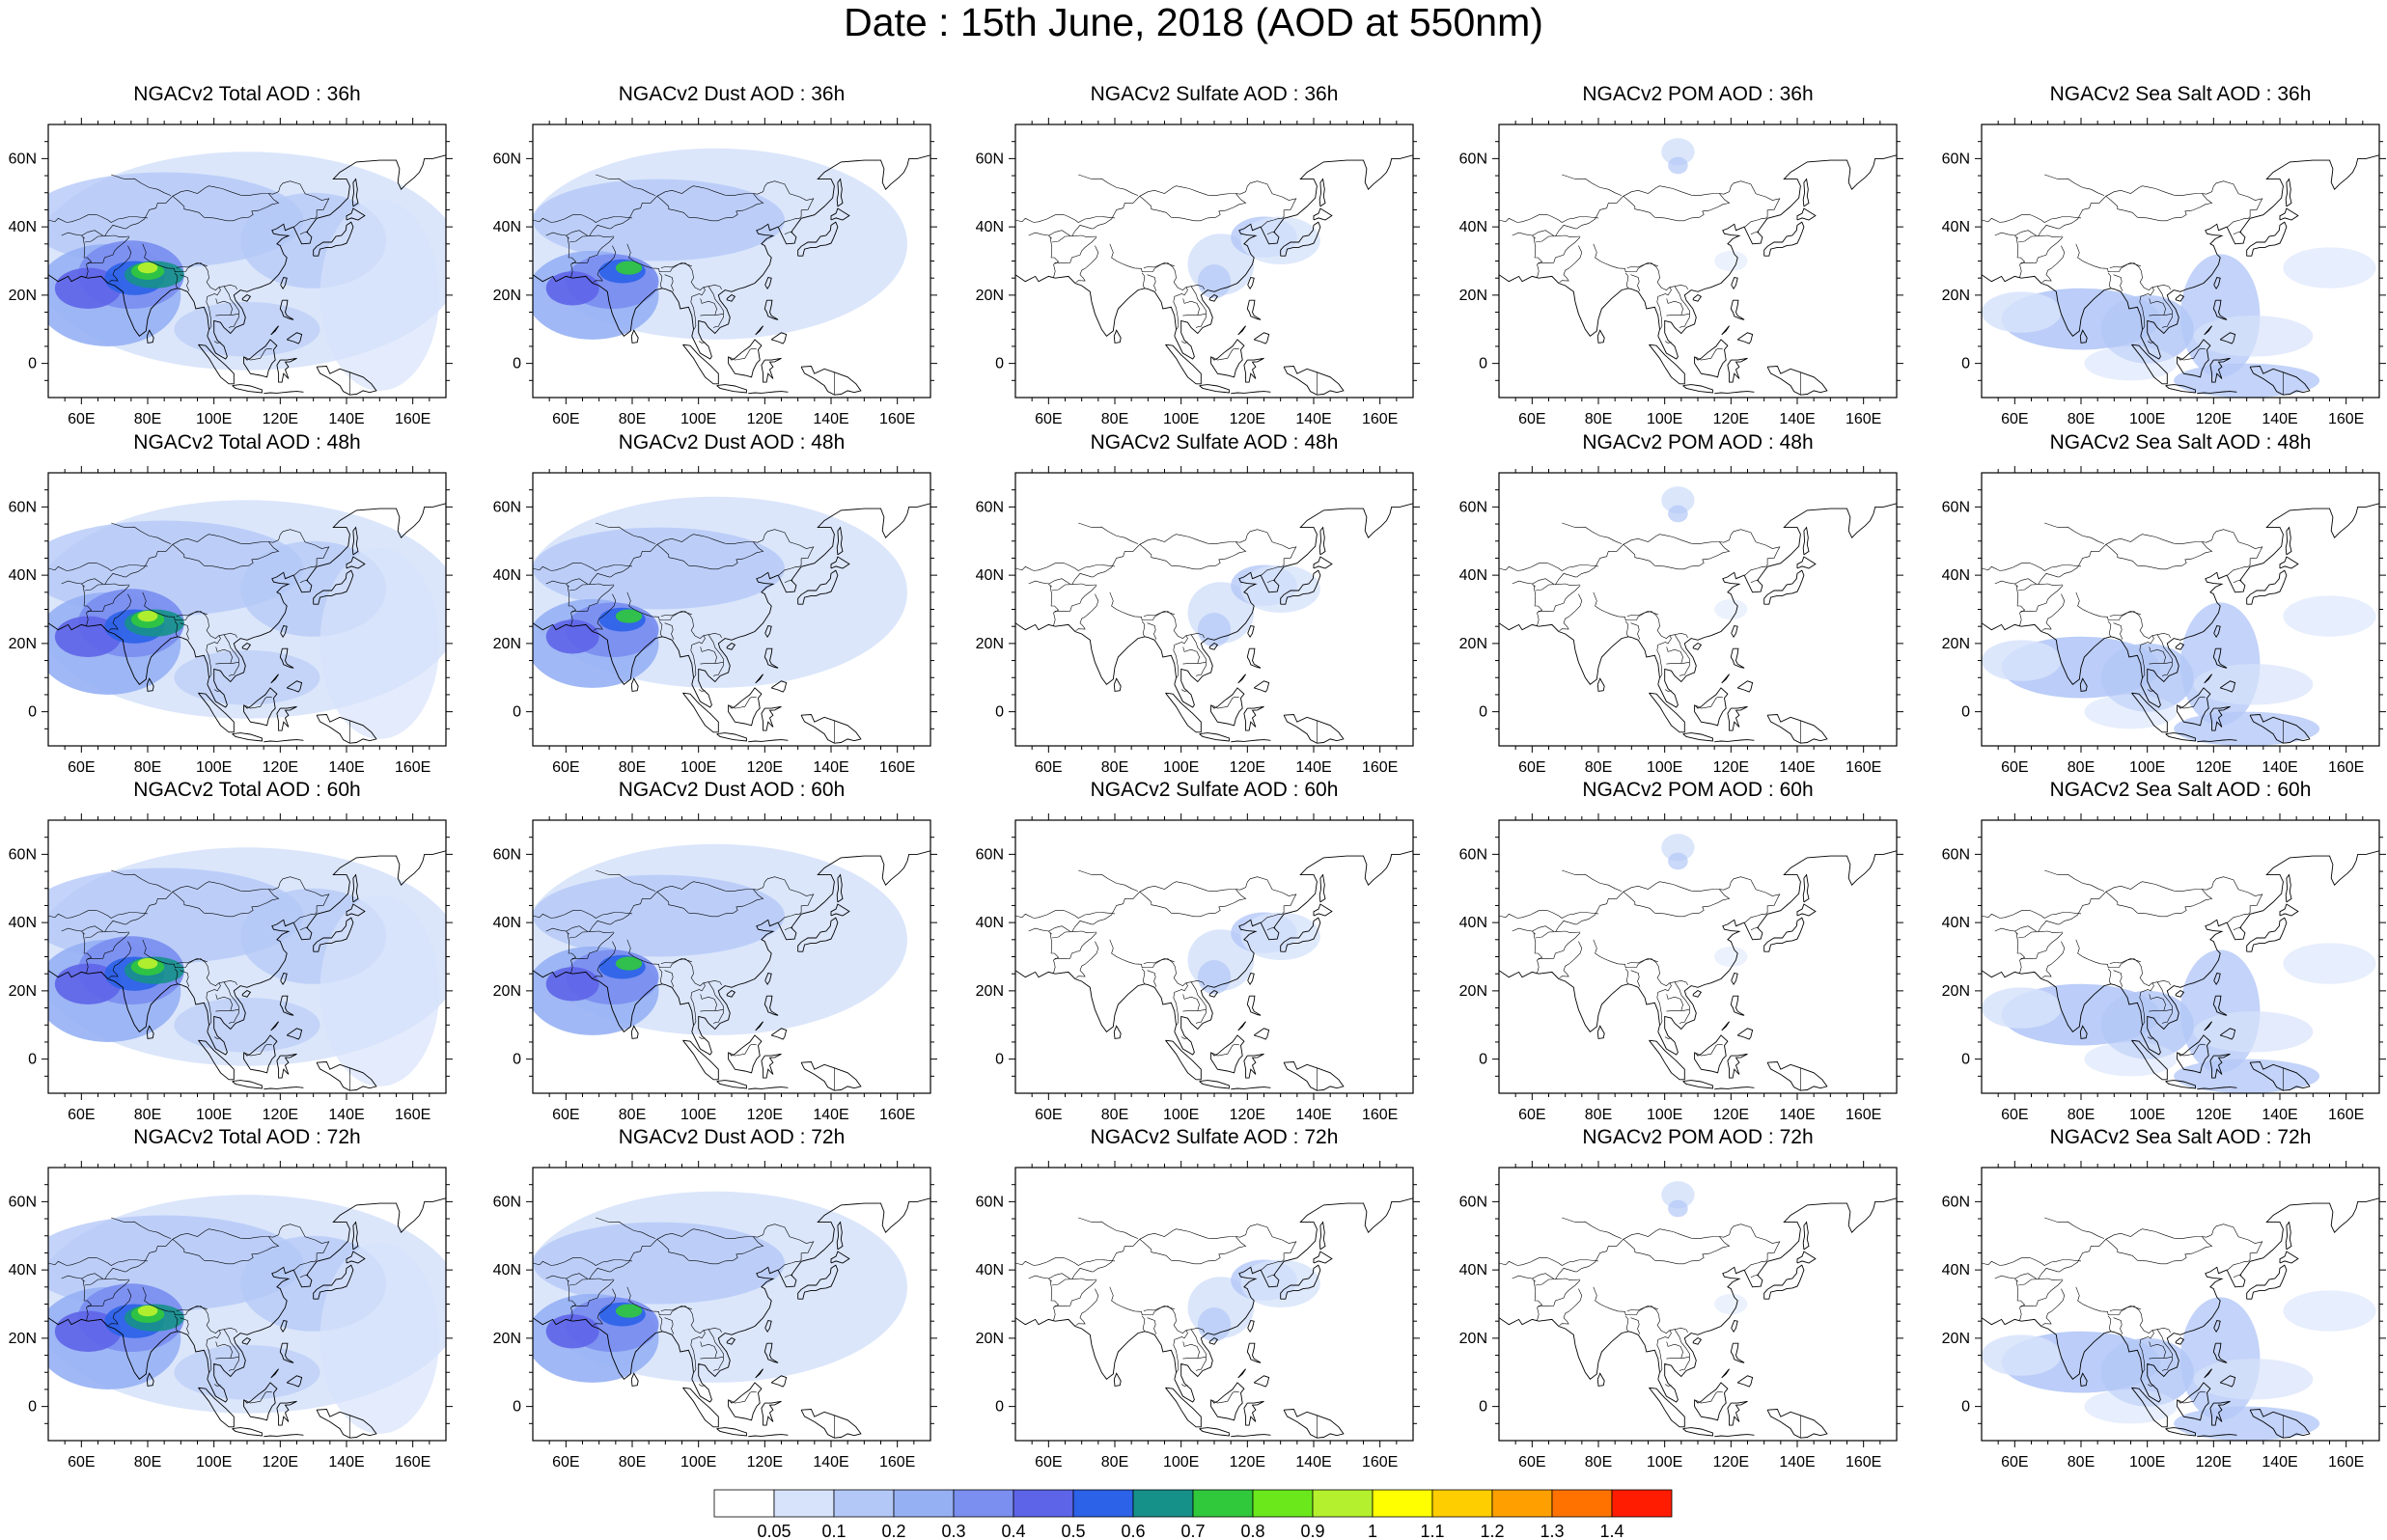 The image size is (2387, 1540). What do you see at coordinates (2180, 443) in the screenshot?
I see `panel-title: NGACv2 Sea Salt AOD : 48h` at bounding box center [2180, 443].